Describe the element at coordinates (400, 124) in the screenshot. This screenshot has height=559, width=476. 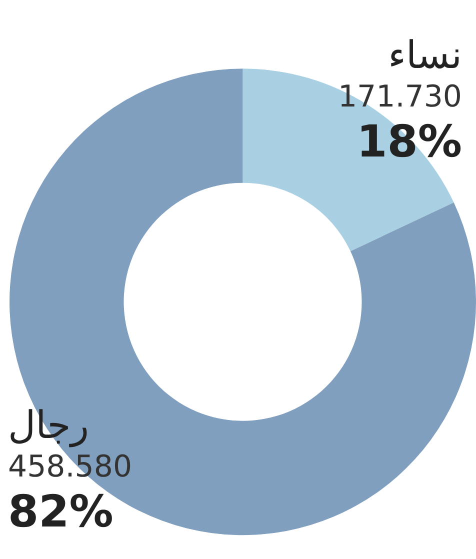
I see `data-label: 171.730 18%` at that location.